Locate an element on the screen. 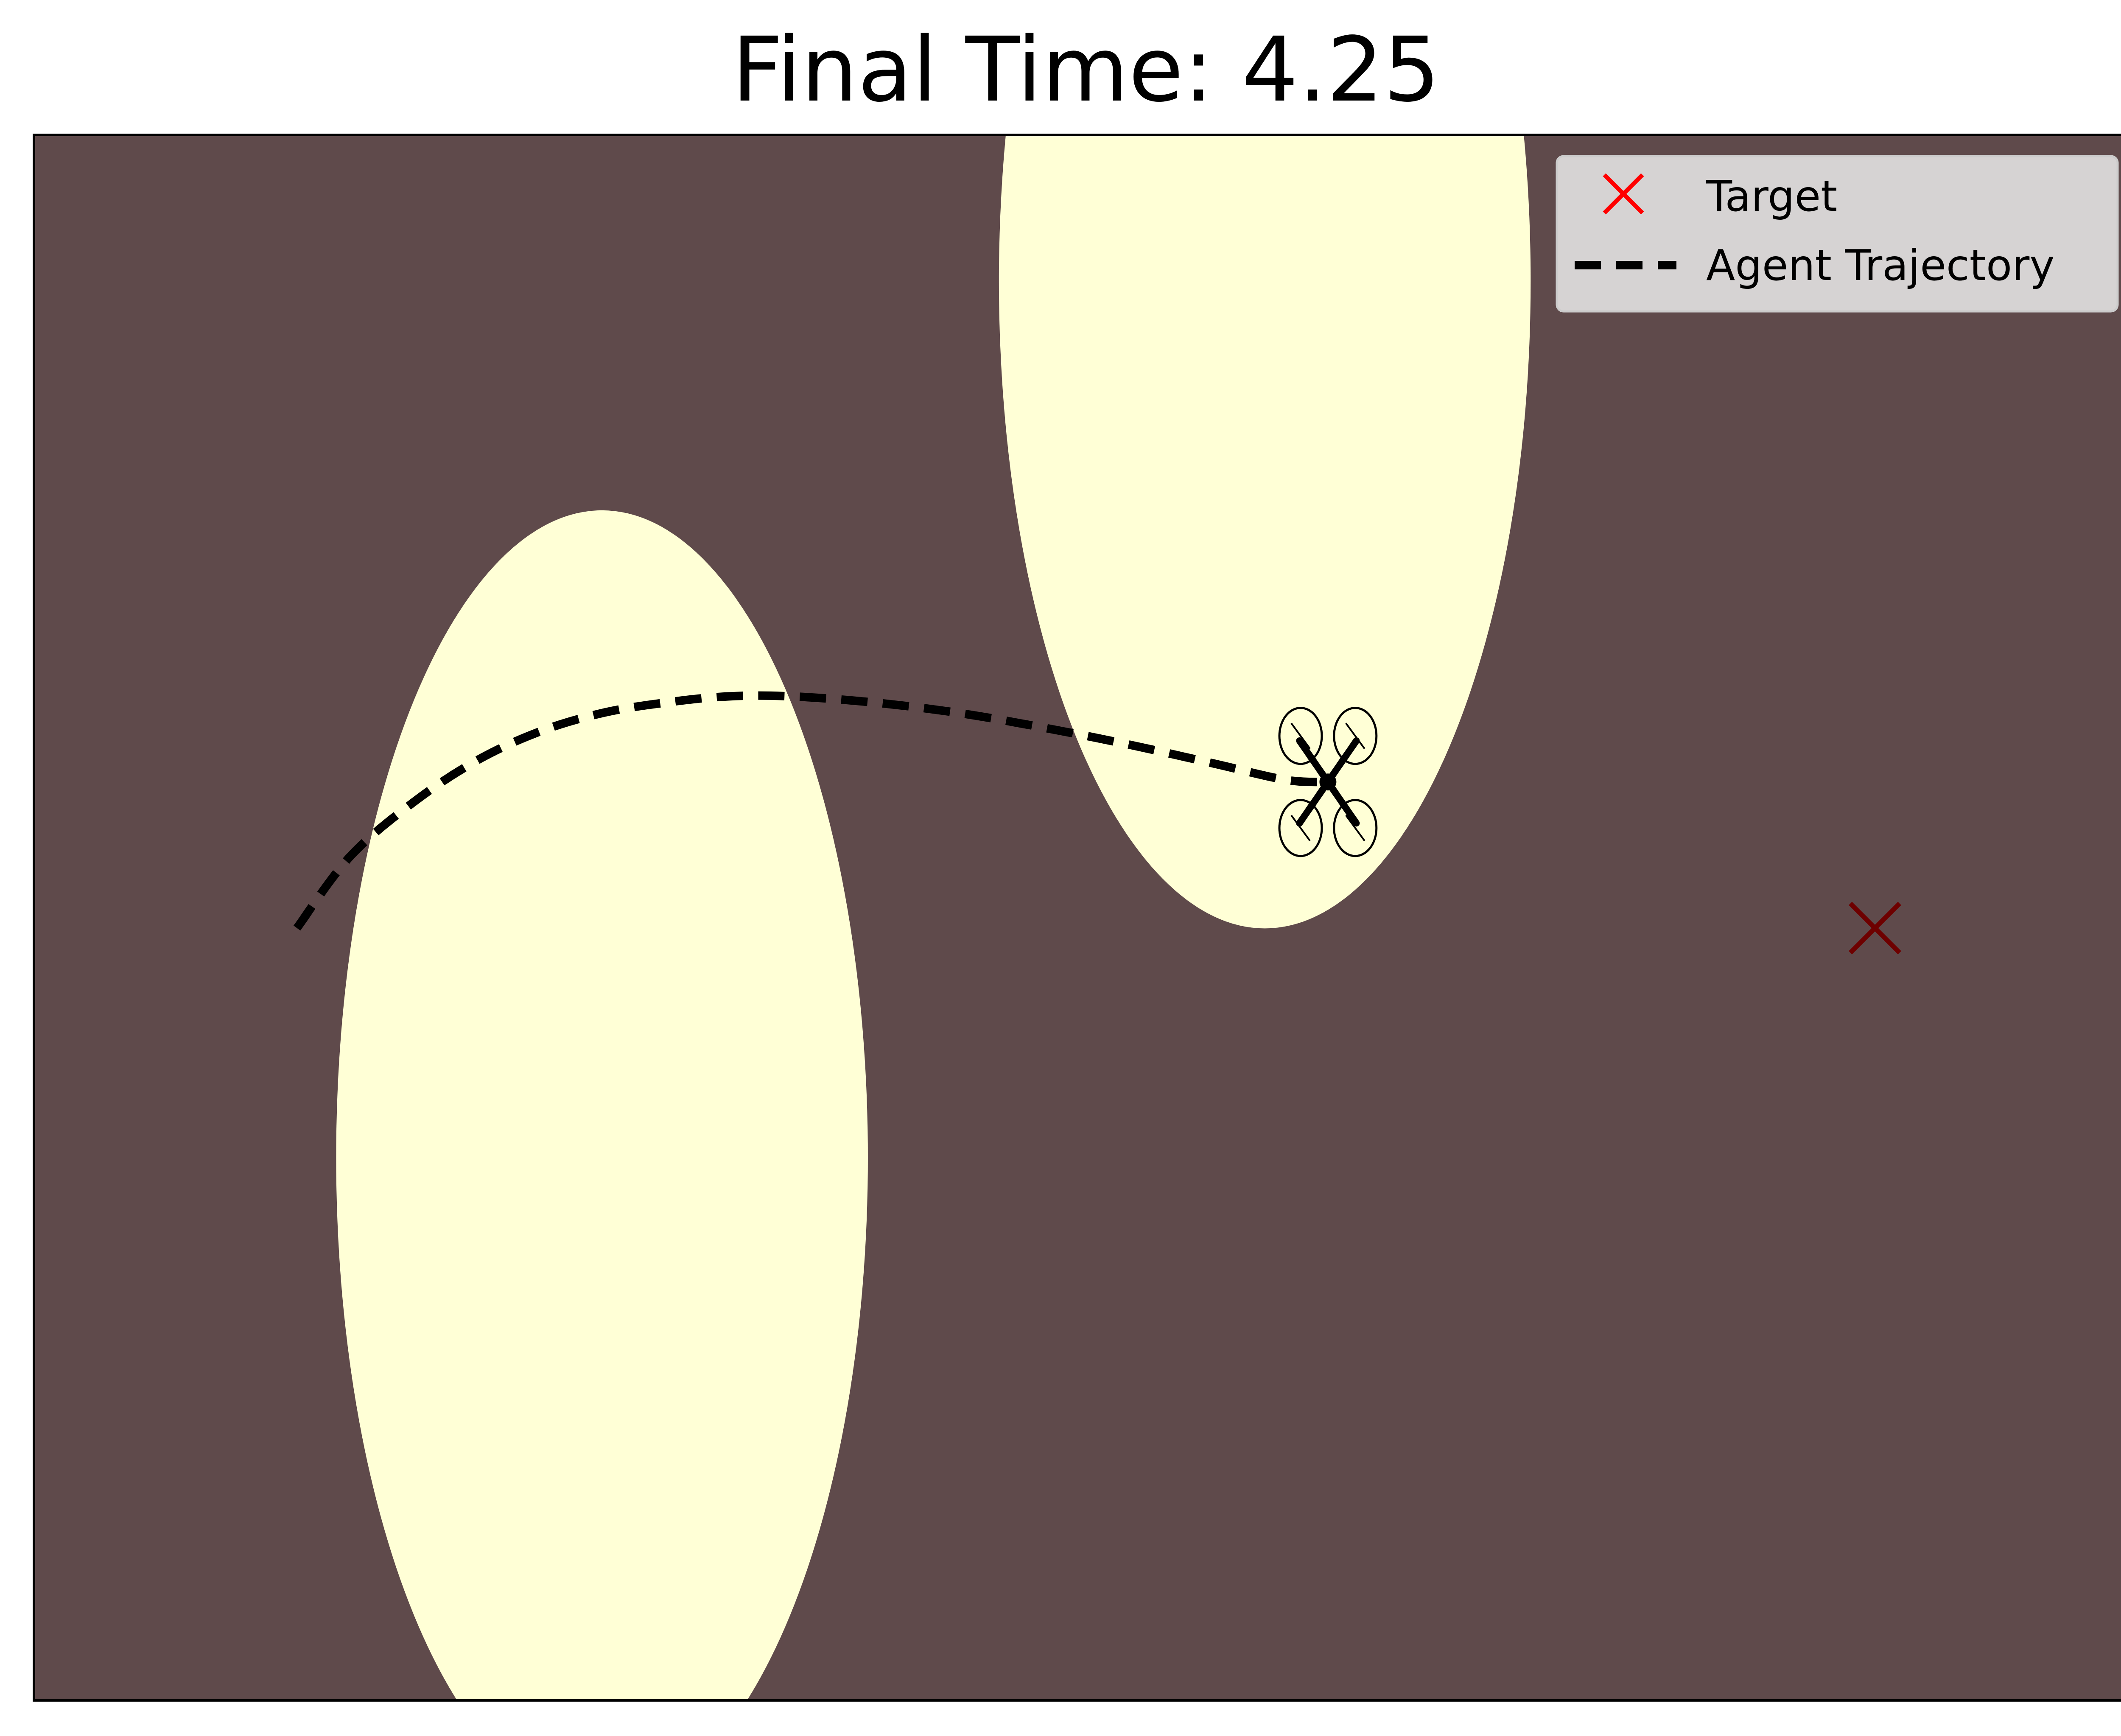  legend: Target Agent Trajectory is located at coordinates (1838, 234).